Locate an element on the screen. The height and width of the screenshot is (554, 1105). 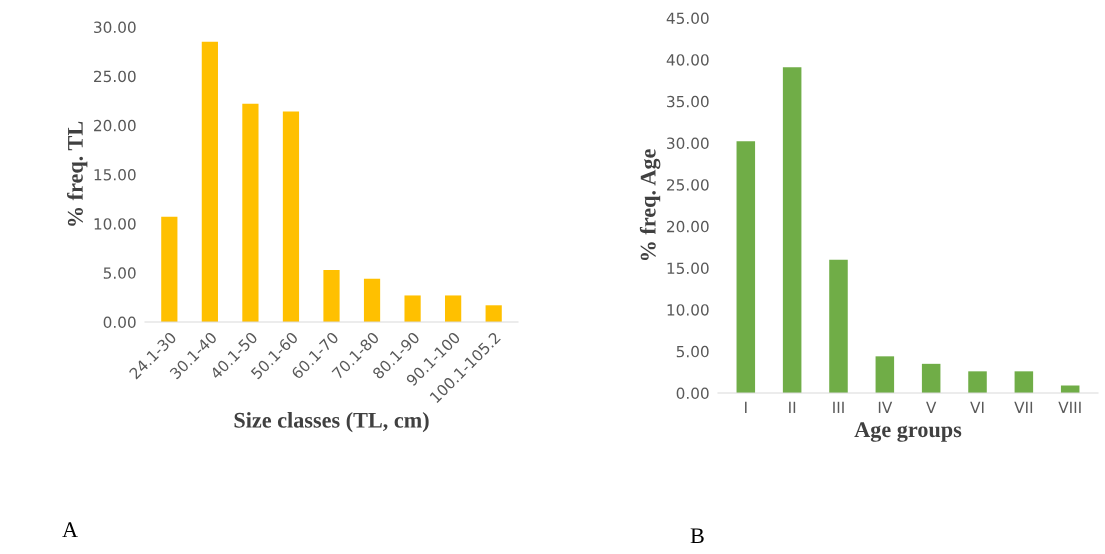
x-tick-label: III is located at coordinates (838, 407).